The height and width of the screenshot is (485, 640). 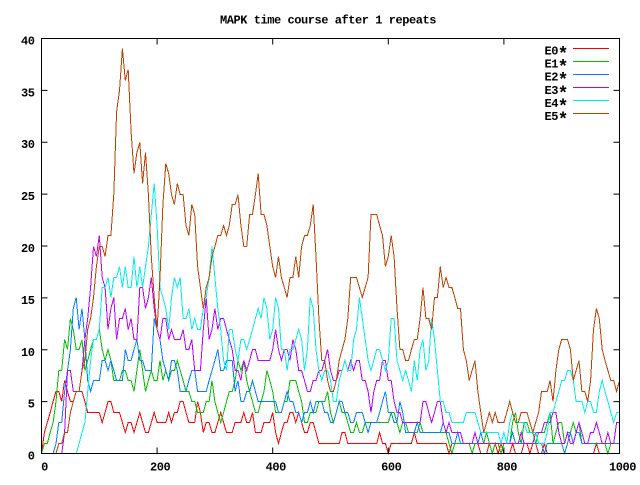 I want to click on svg-text: 1000, so click(x=622, y=468).